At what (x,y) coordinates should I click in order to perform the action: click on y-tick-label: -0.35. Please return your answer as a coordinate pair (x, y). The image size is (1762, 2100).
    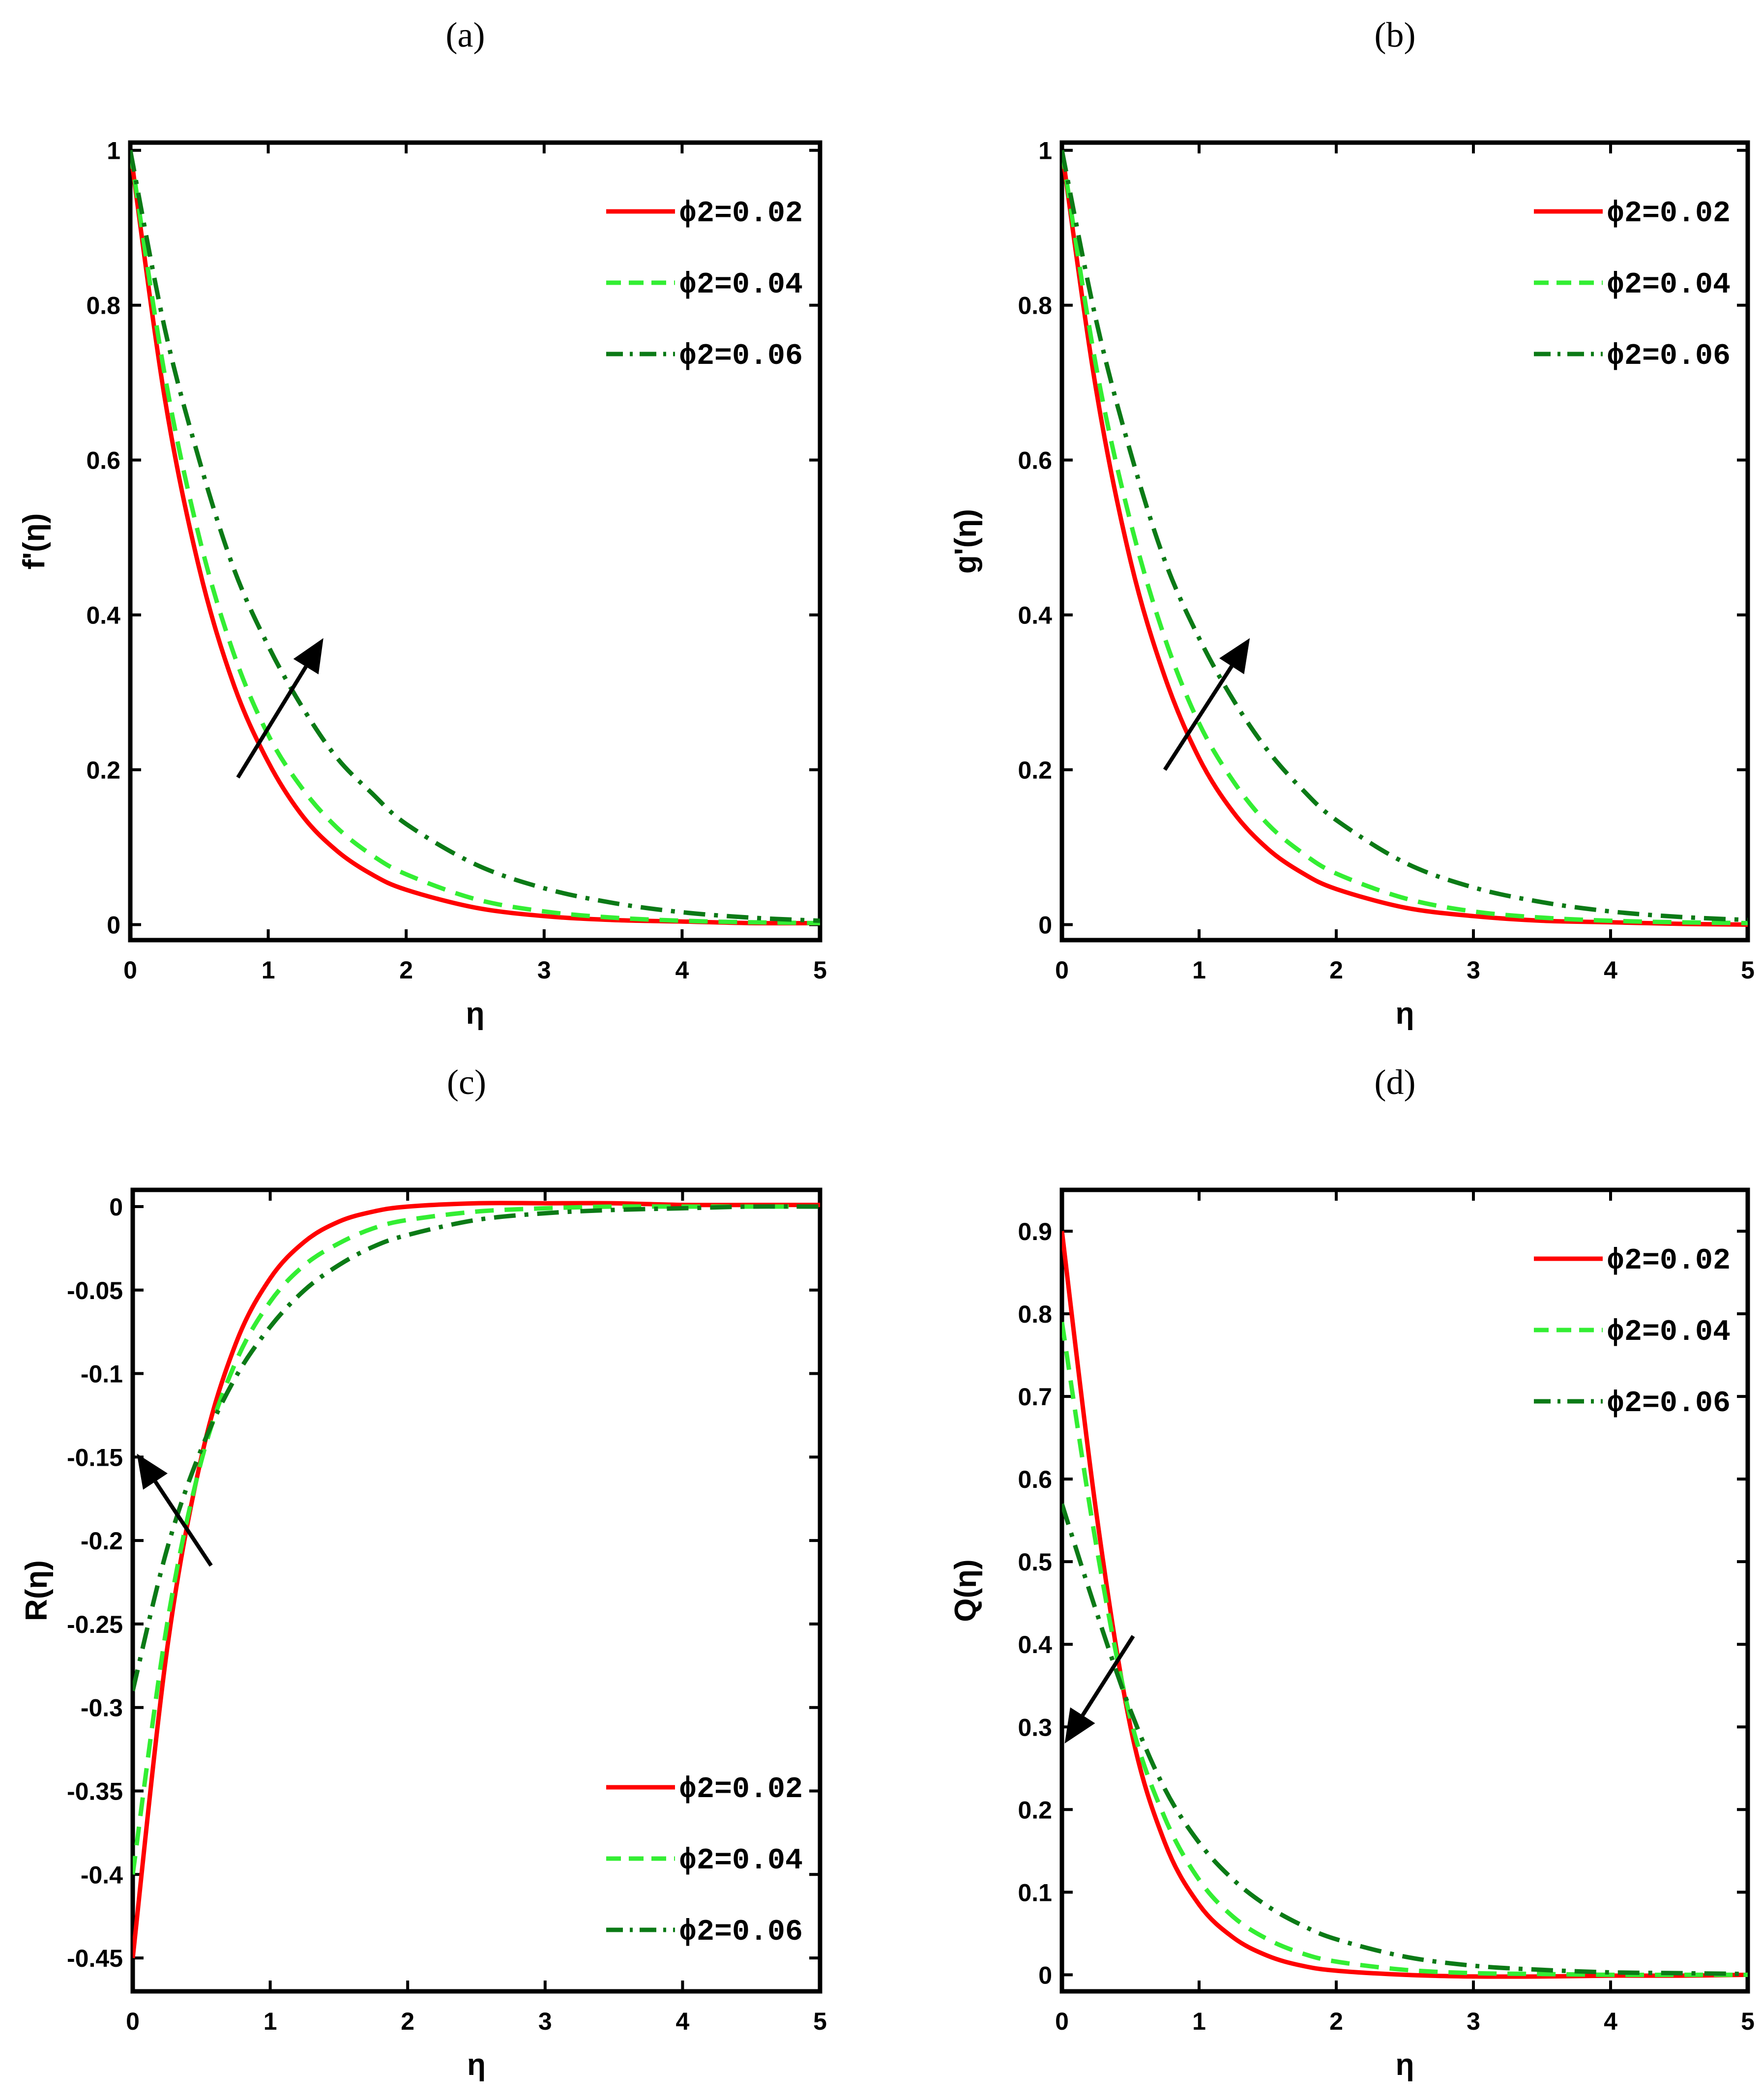
    Looking at the image, I should click on (95, 1792).